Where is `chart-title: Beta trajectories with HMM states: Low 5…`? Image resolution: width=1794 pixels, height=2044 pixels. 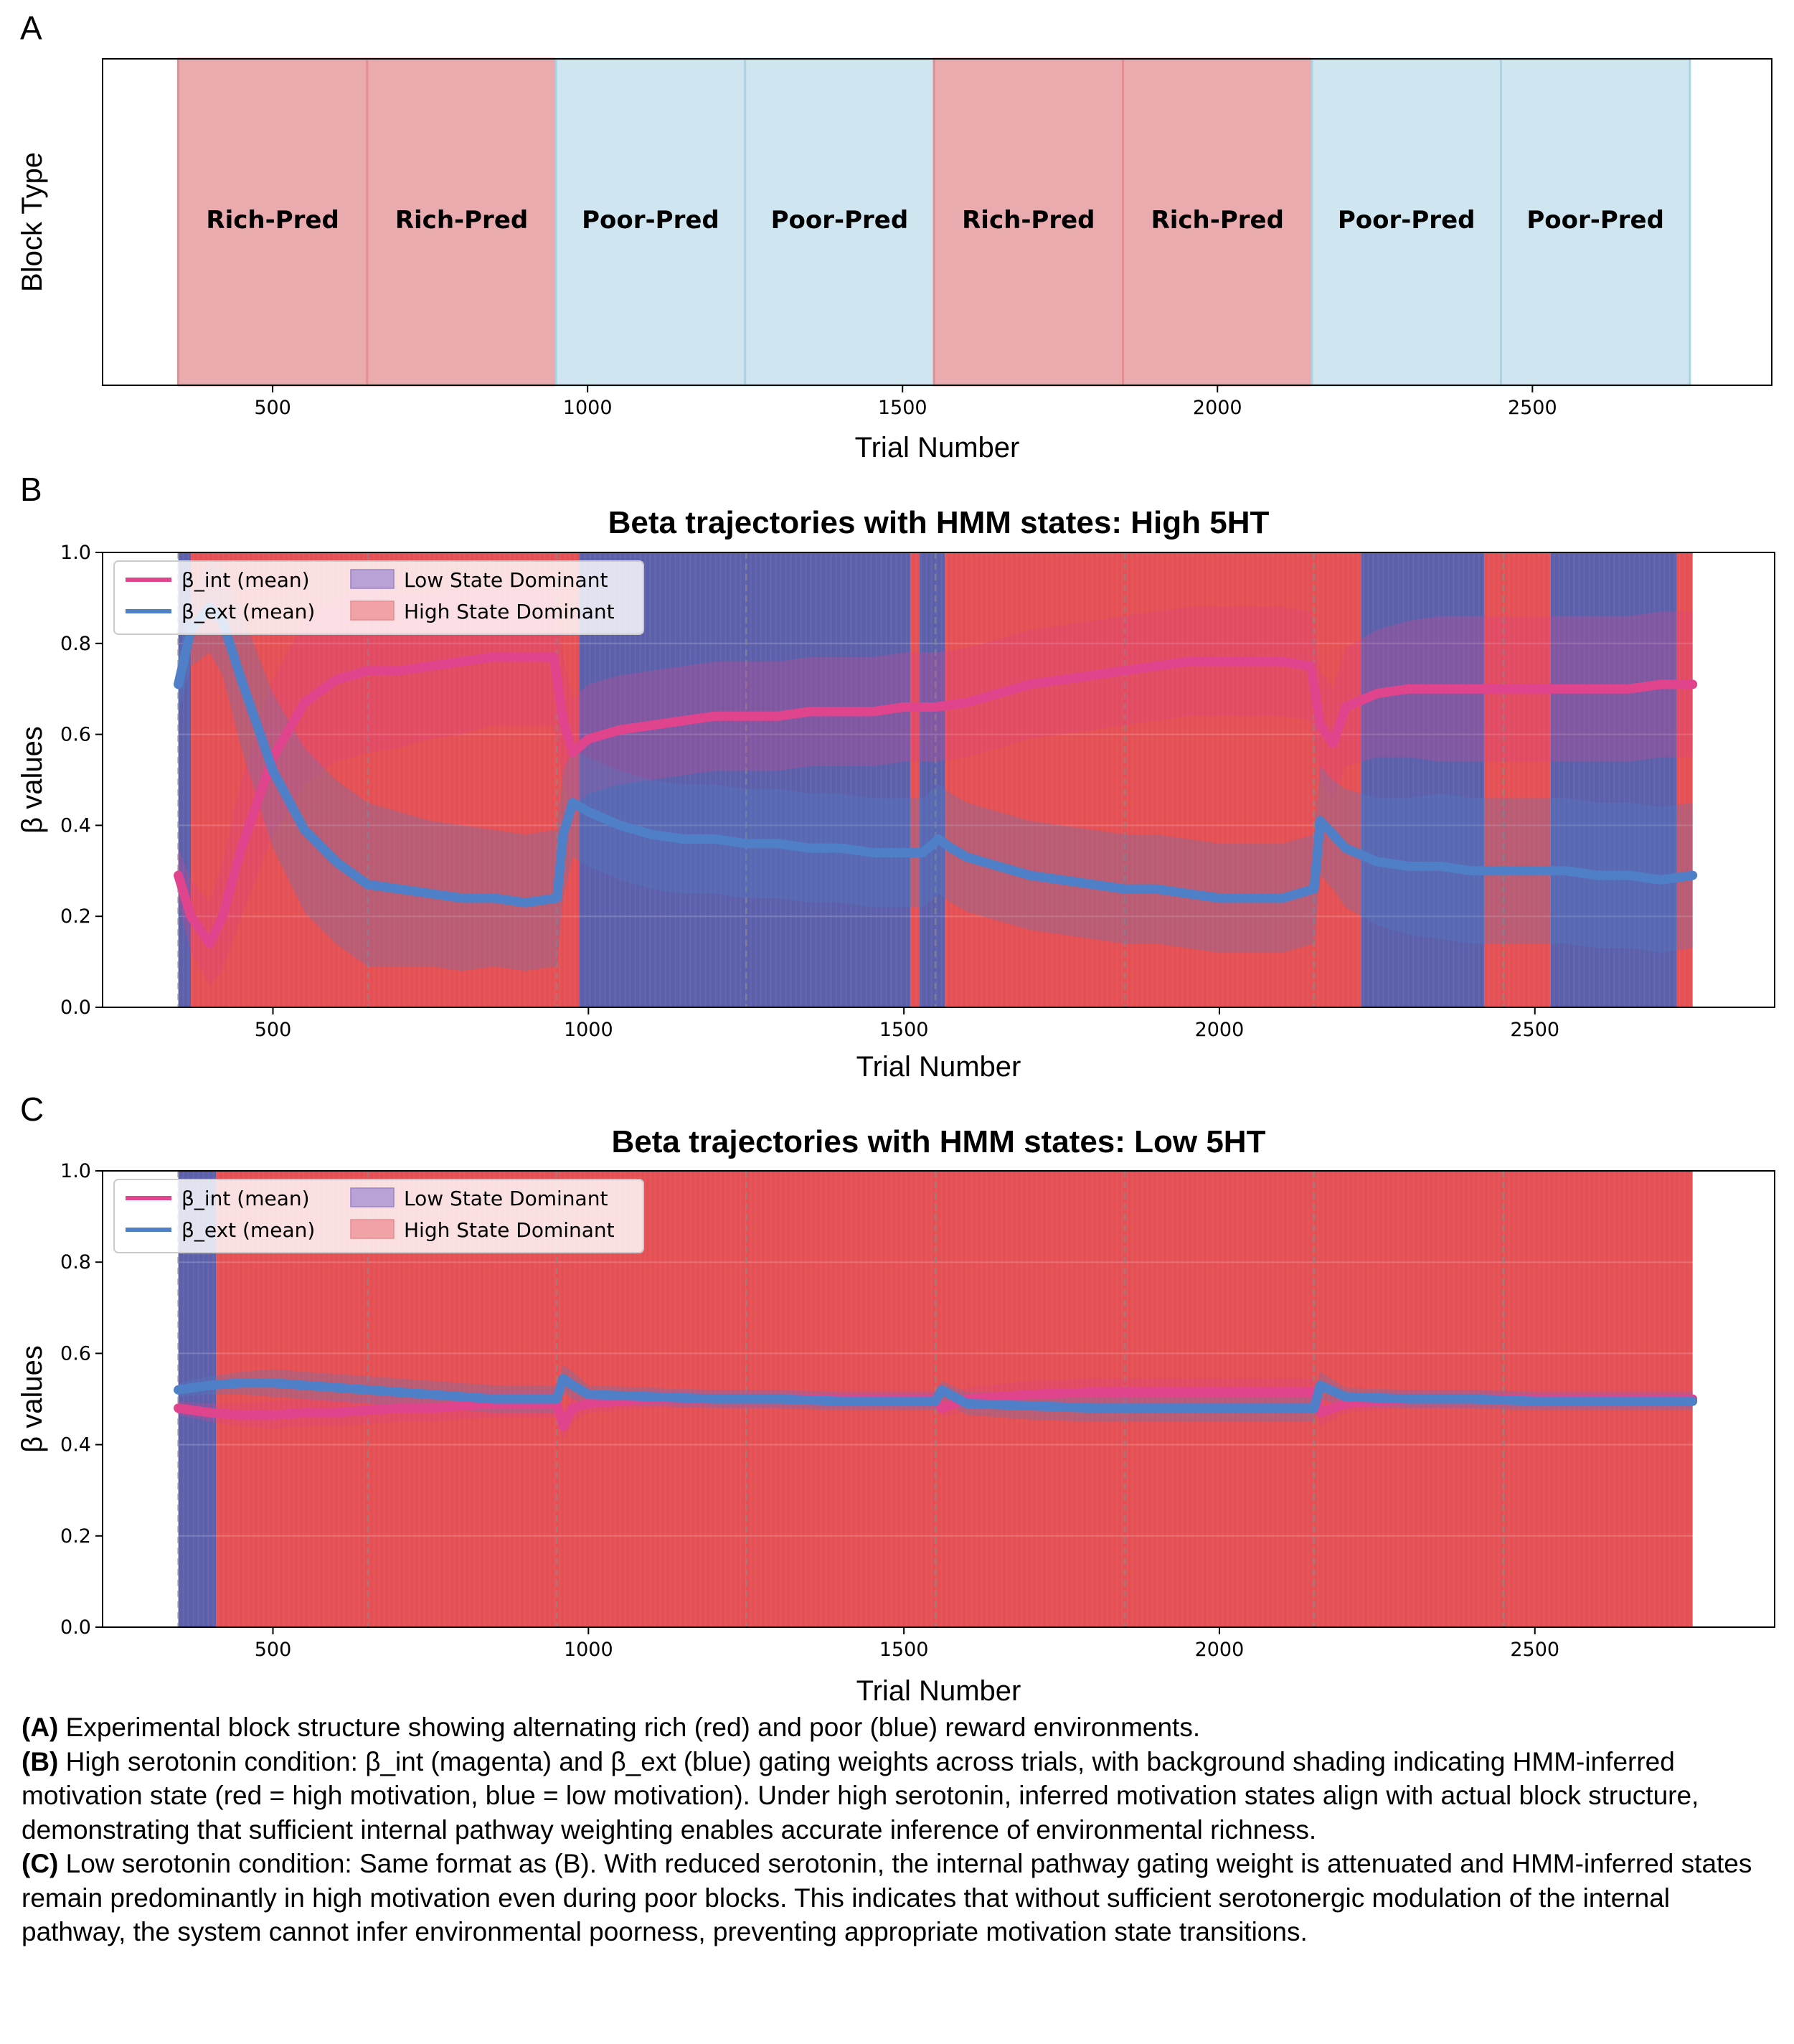
chart-title: Beta trajectories with HMM states: Low 5… is located at coordinates (939, 1141).